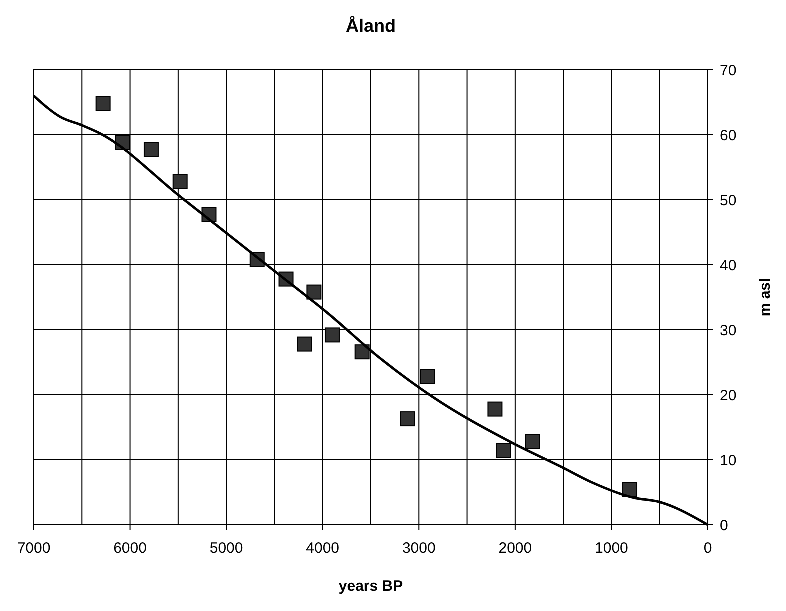 The height and width of the screenshot is (611, 786). What do you see at coordinates (728, 395) in the screenshot?
I see `y-tick-label: 20` at bounding box center [728, 395].